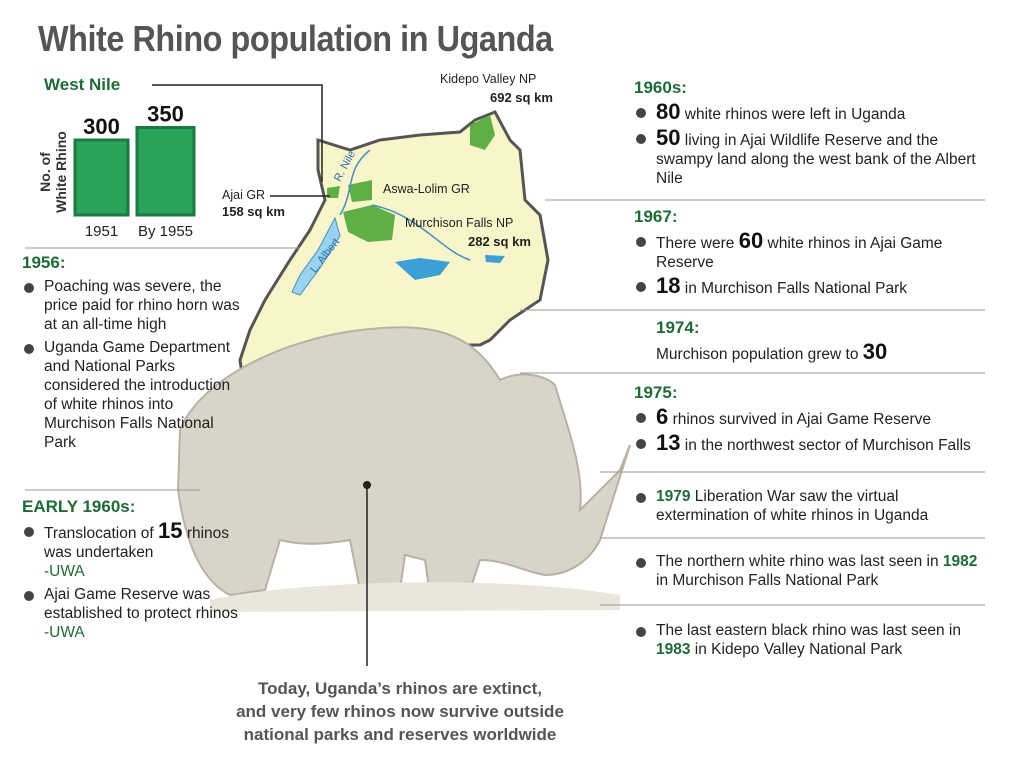 The height and width of the screenshot is (779, 1024). What do you see at coordinates (400, 688) in the screenshot?
I see `footer-line: Today, Uganda’s rhinos are extinct,` at bounding box center [400, 688].